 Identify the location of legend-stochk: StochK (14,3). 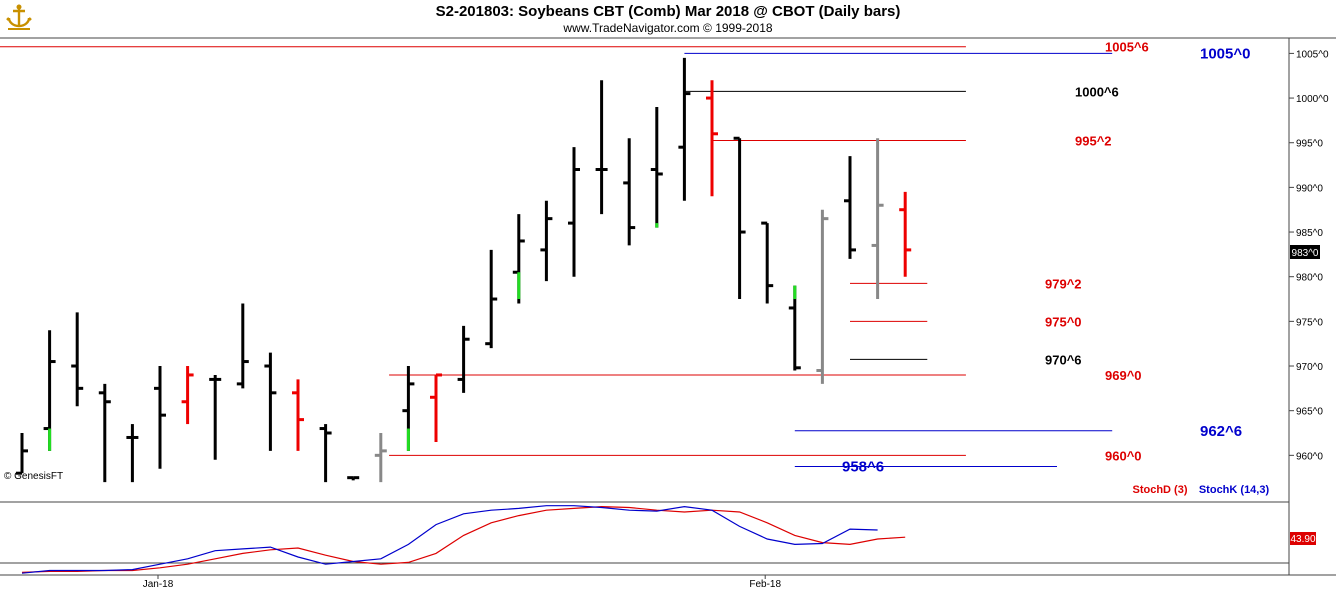
(1234, 490).